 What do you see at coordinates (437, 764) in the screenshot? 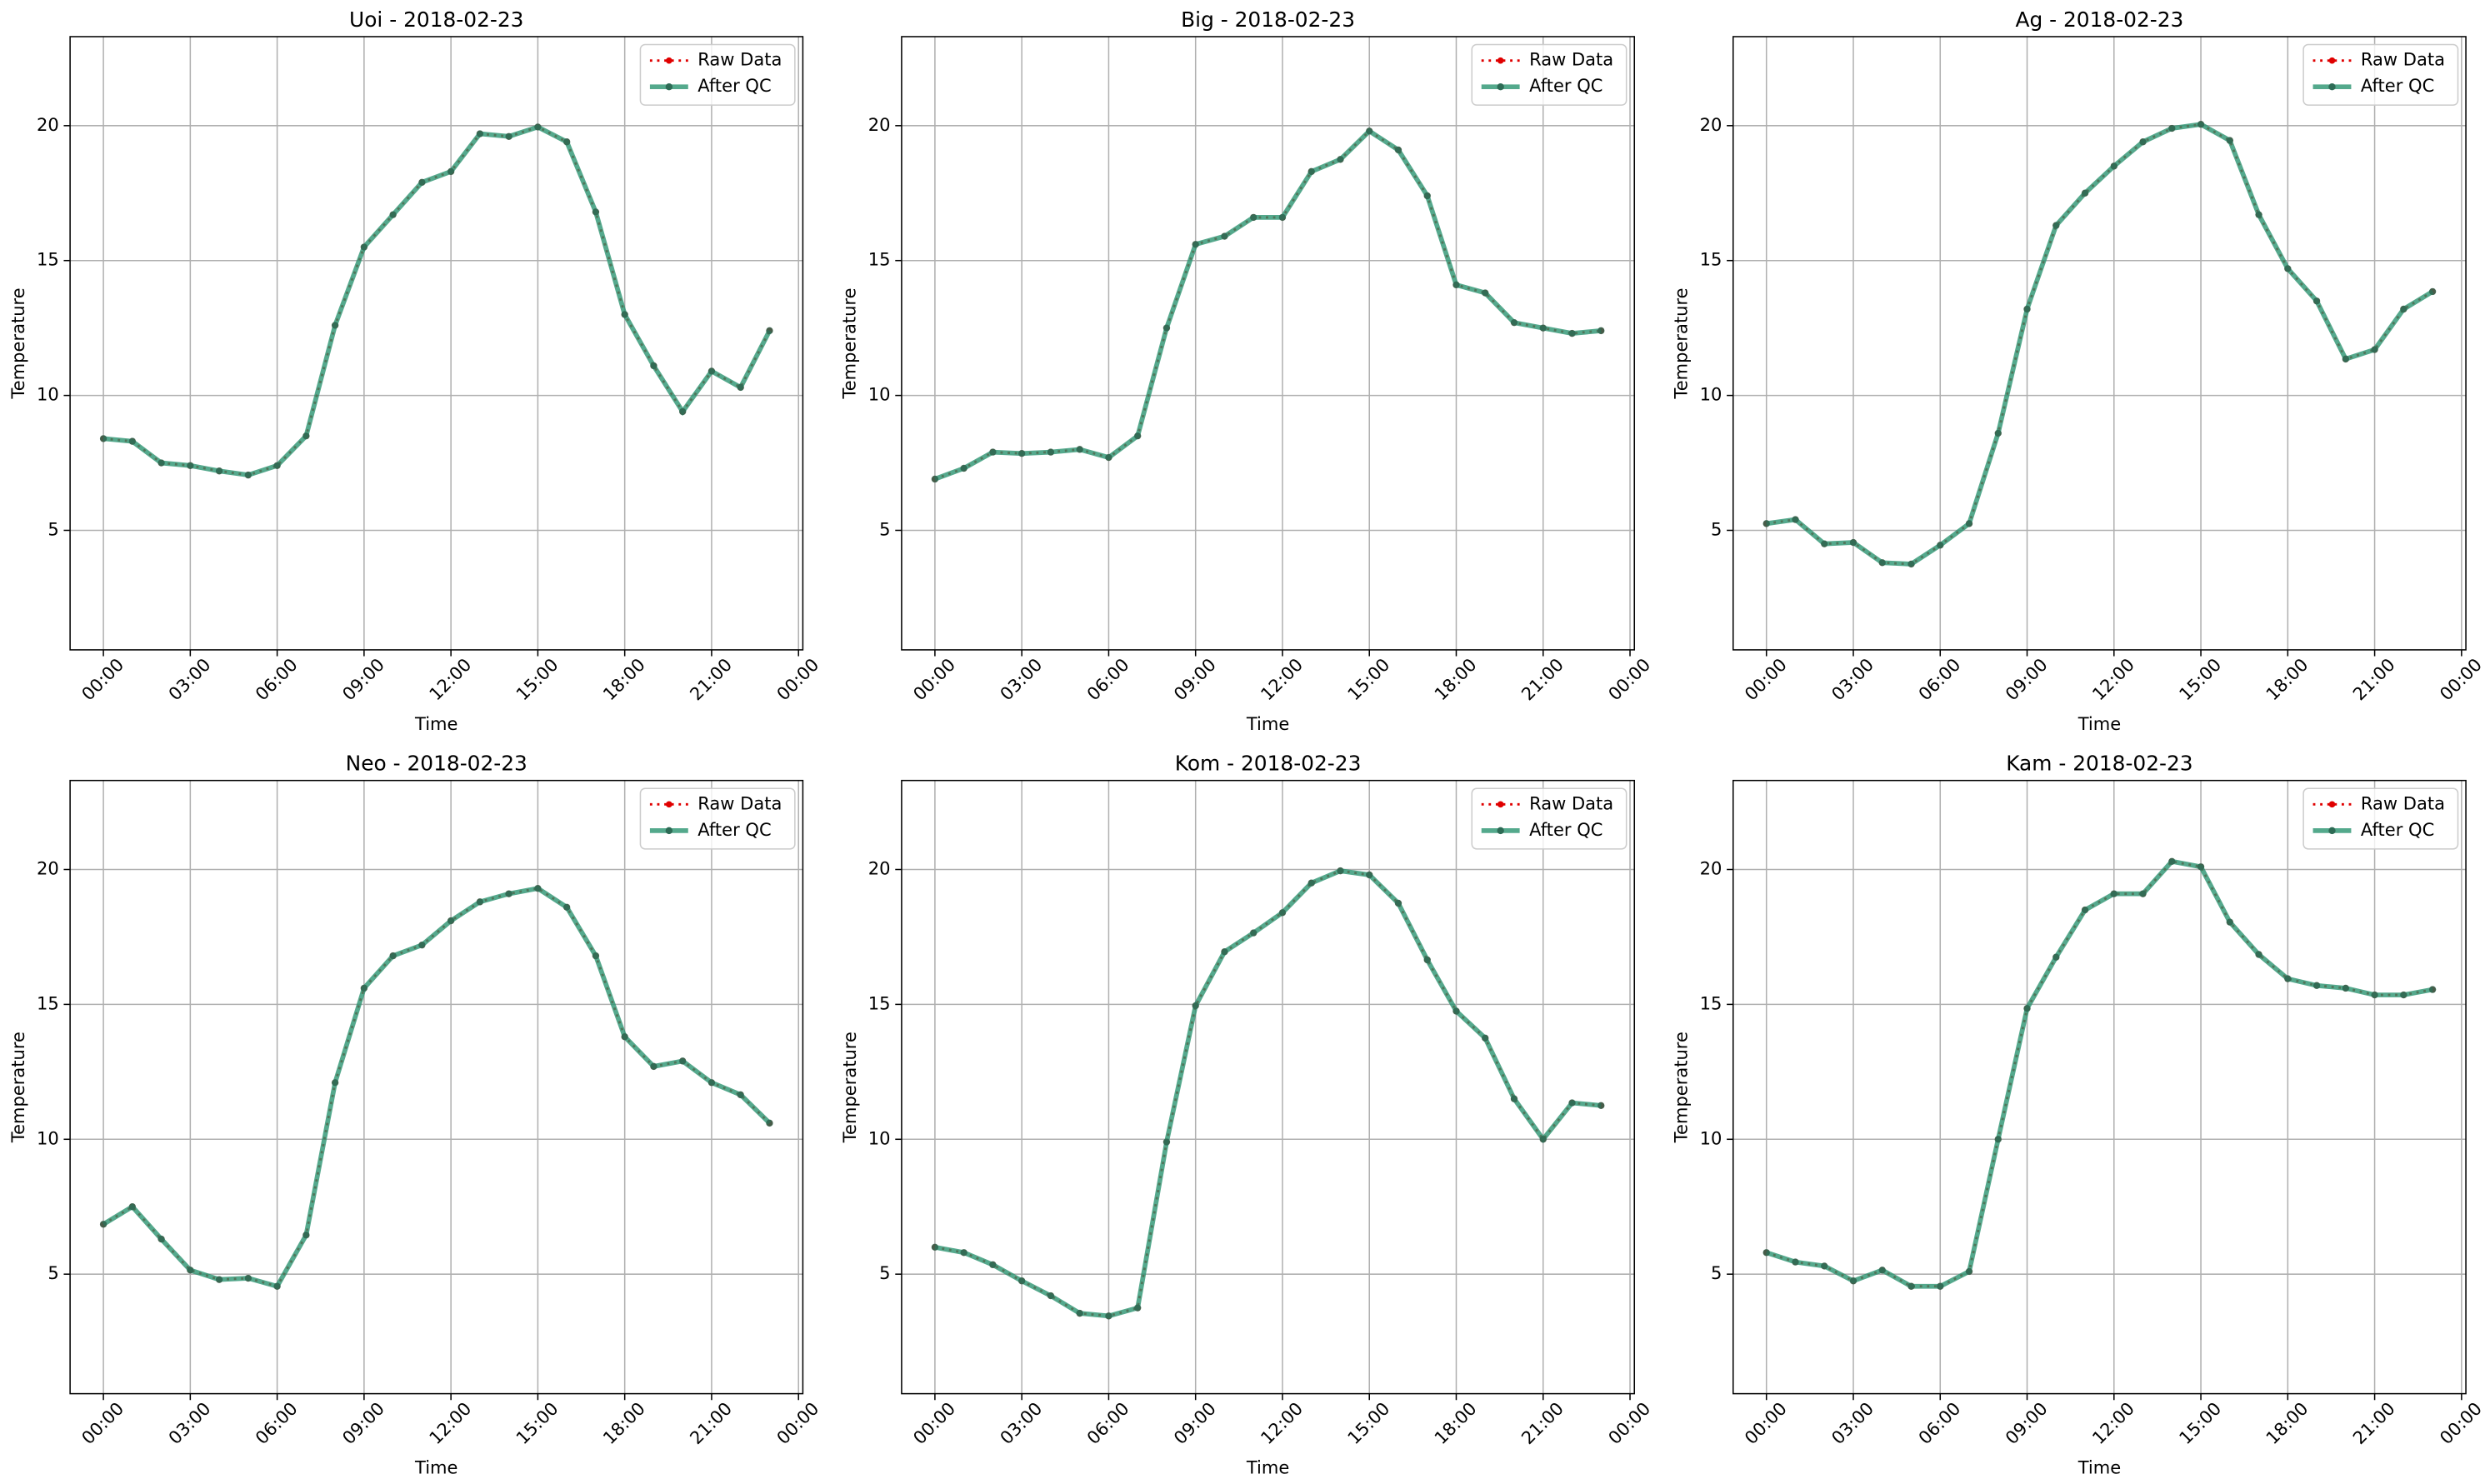
I see `chart-title: Neo - 2018-02-23` at bounding box center [437, 764].